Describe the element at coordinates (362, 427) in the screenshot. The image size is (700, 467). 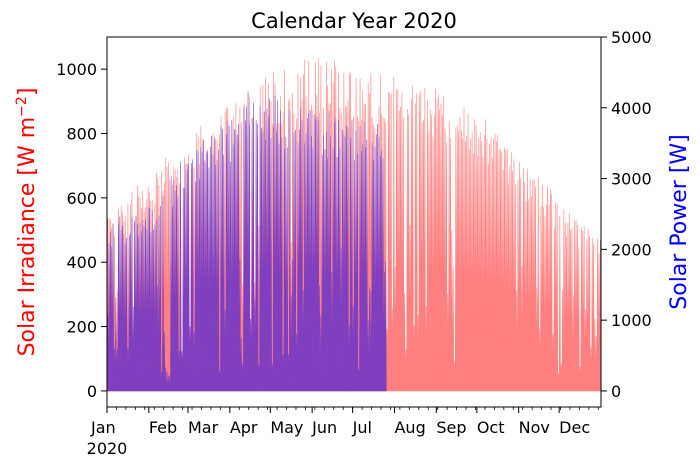
I see `x-tick-label-jul: Jul` at that location.